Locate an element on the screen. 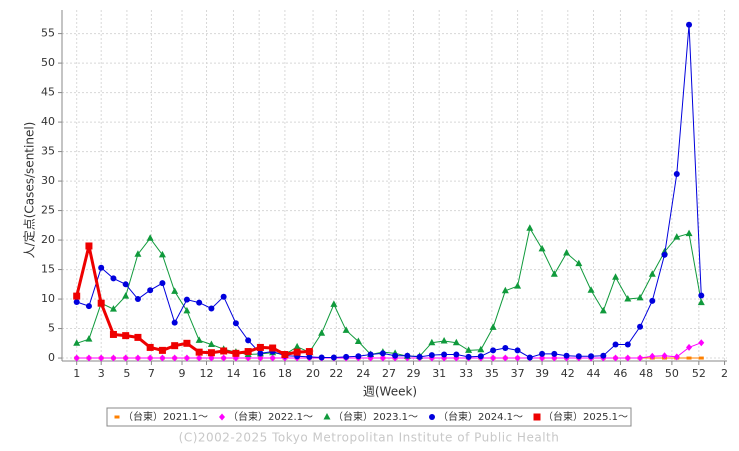 This screenshot has height=451, width=739. x-tick-label: 14 is located at coordinates (233, 373).